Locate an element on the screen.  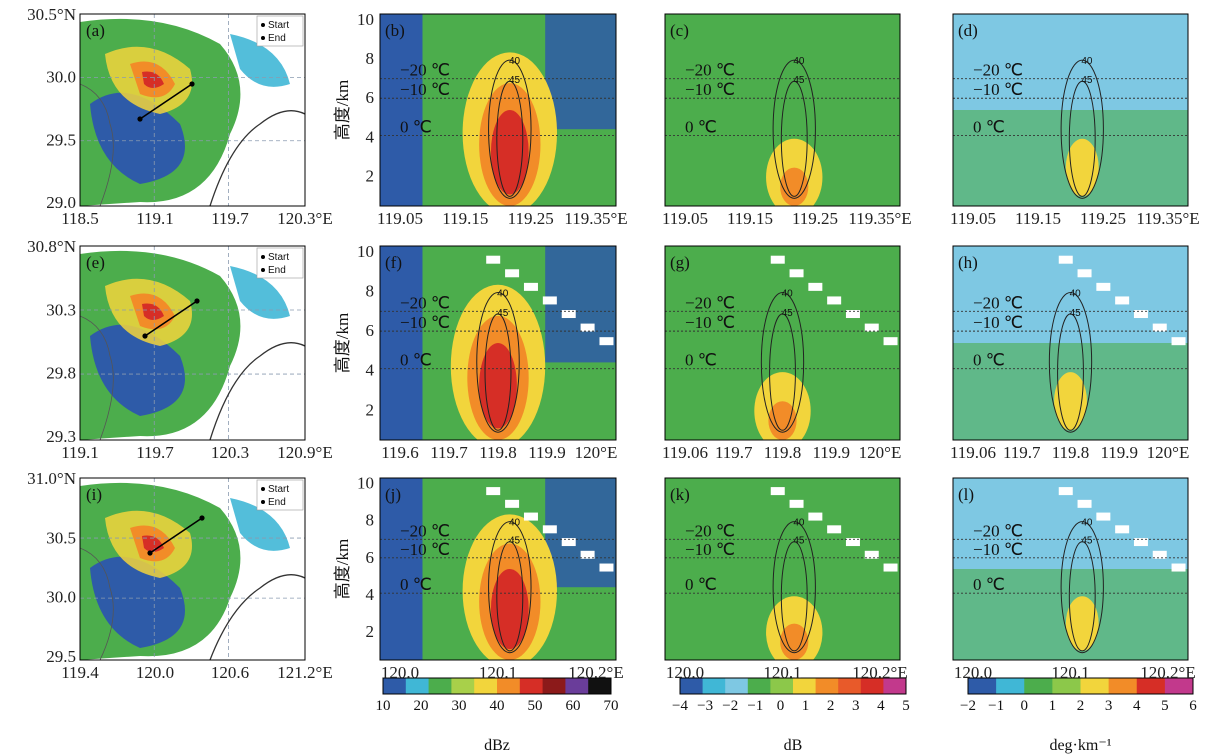
isotherm-label: 0 ℃ is located at coordinates (989, 126).